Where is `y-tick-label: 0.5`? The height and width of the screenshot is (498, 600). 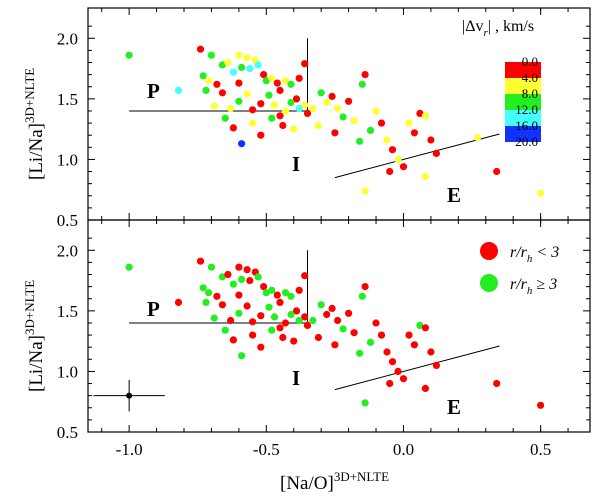
y-tick-label: 0.5 is located at coordinates (67, 220).